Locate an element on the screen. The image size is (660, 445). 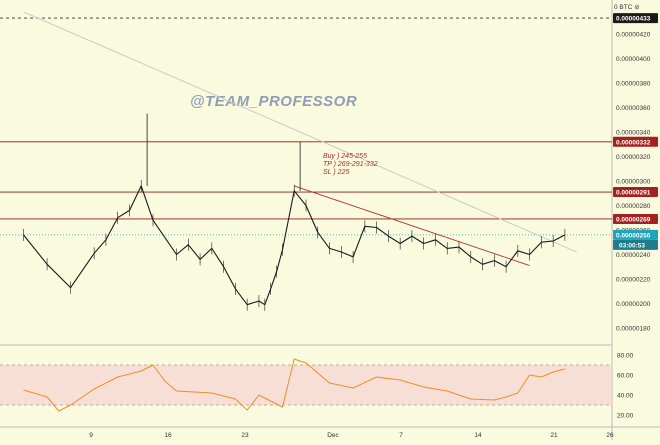
price-tag-current-box is located at coordinates (635, 234).